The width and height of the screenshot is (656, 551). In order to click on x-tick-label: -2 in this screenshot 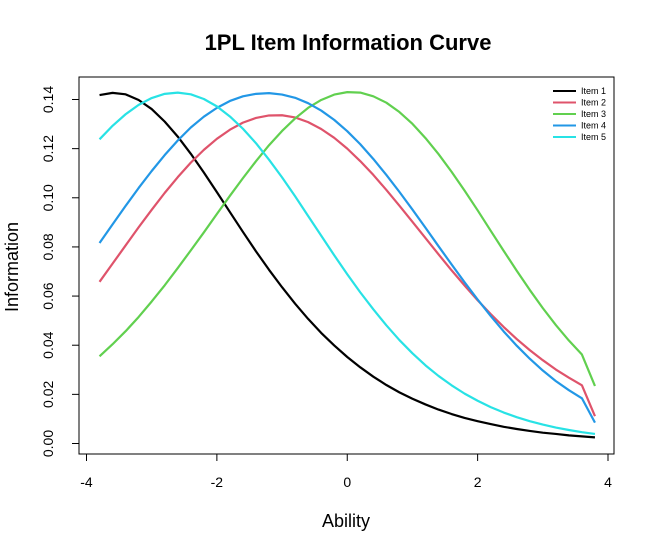, I will do `click(217, 482)`.